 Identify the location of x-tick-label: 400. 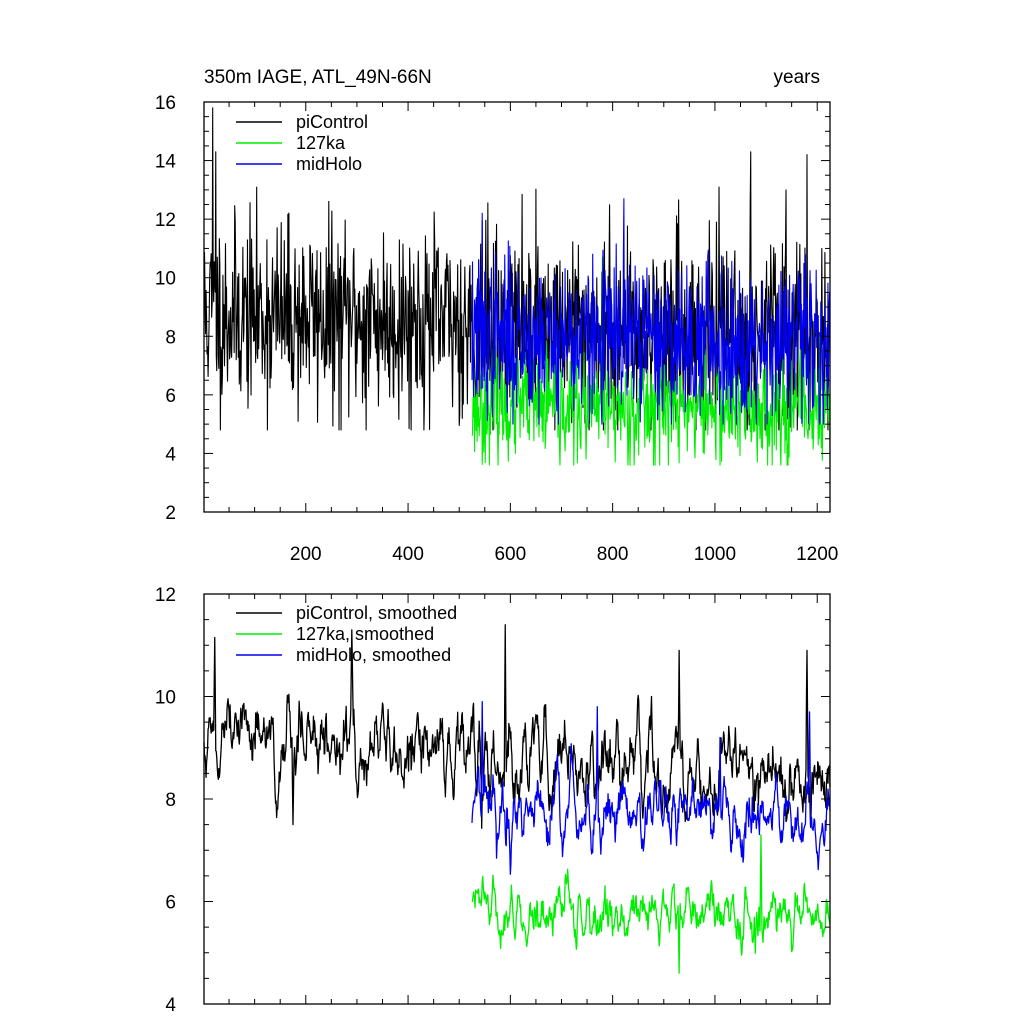
(408, 554).